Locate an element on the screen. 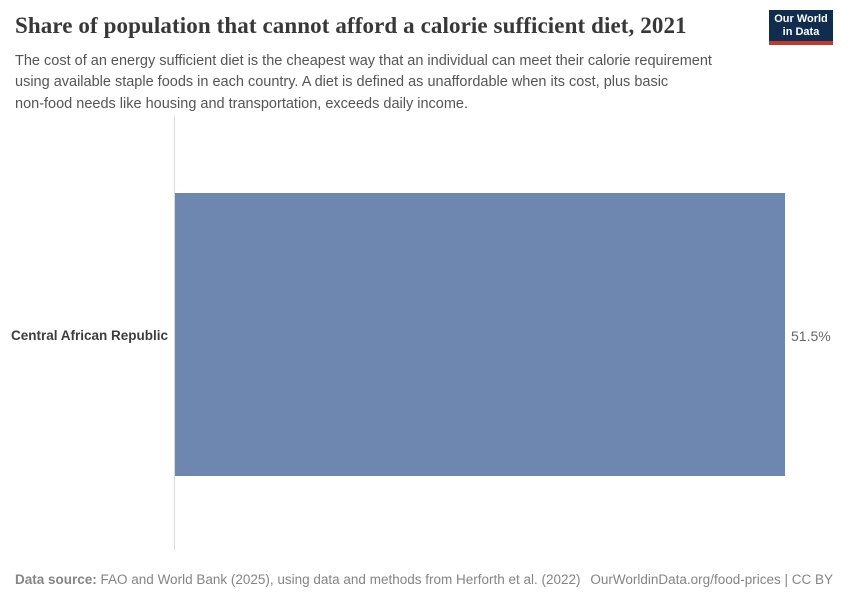 This screenshot has height=600, width=850. y-axis-line is located at coordinates (174, 333).